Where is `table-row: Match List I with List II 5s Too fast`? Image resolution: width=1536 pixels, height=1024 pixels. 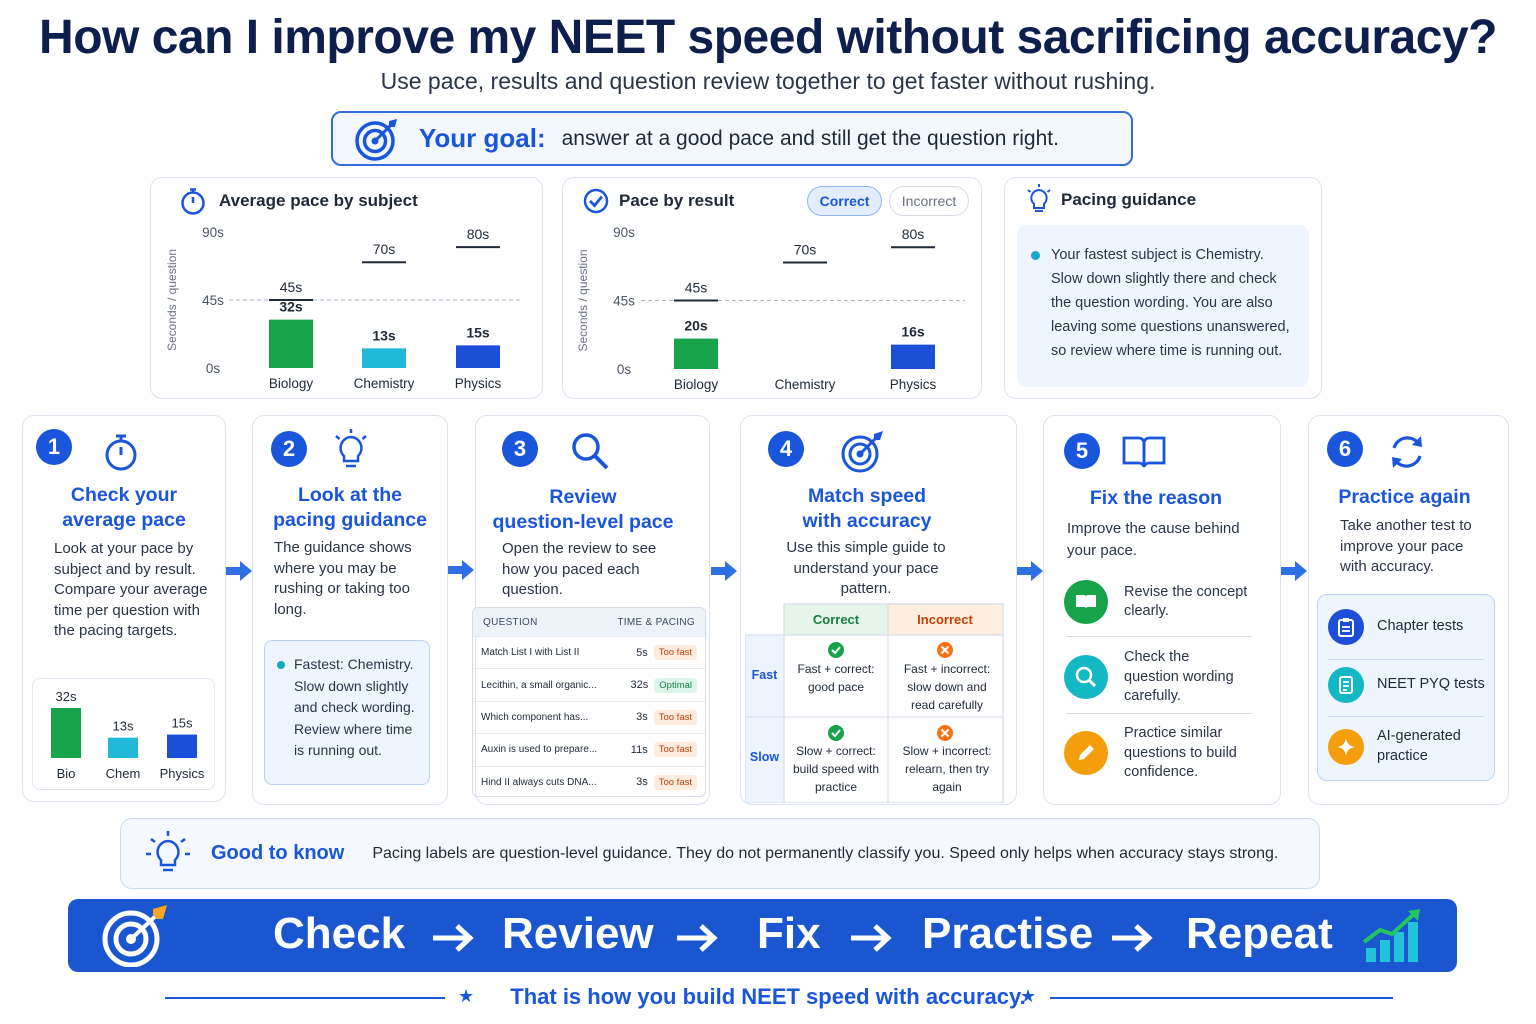
table-row: Match List I with List II 5s Too fast is located at coordinates (589, 652).